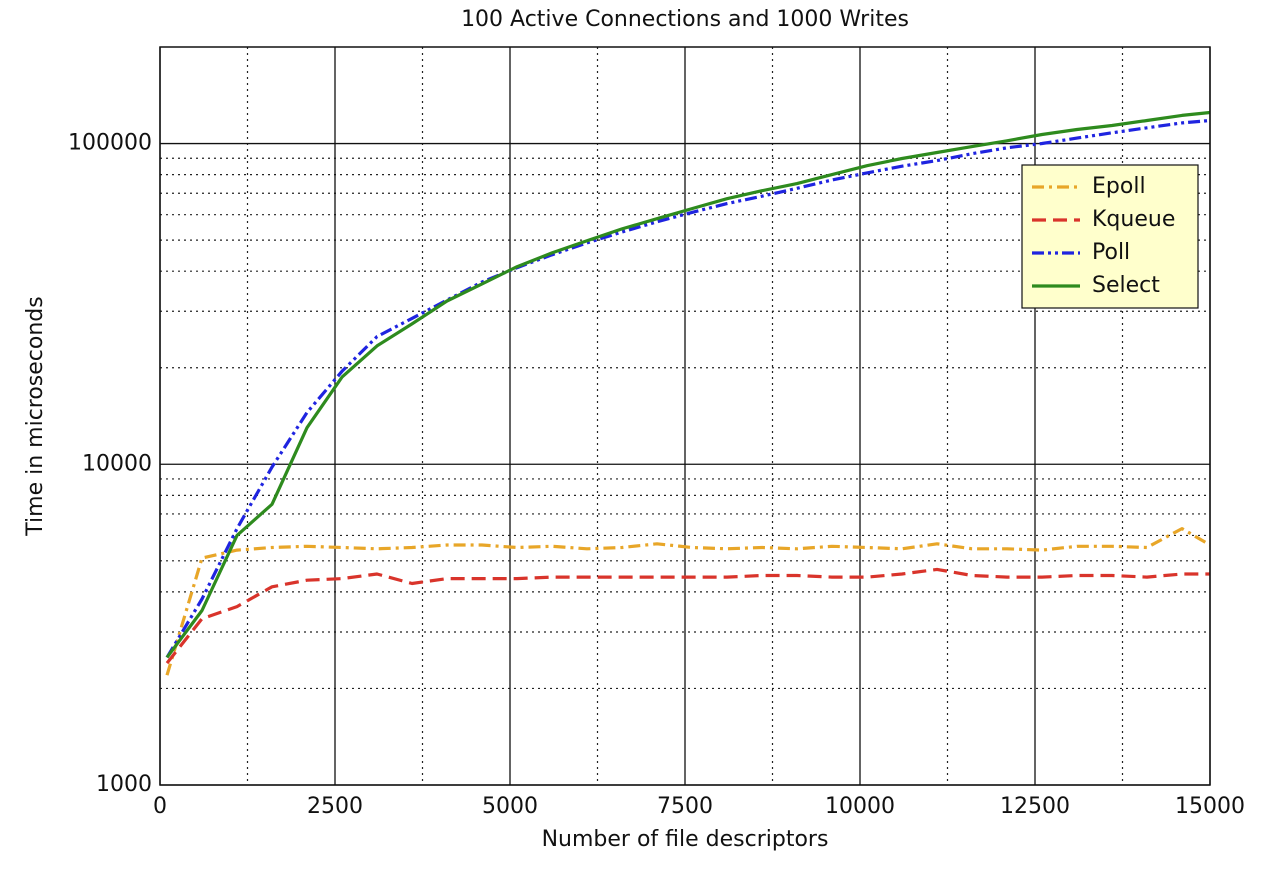 The image size is (1264, 870). I want to click on x-tick-label: 0, so click(160, 806).